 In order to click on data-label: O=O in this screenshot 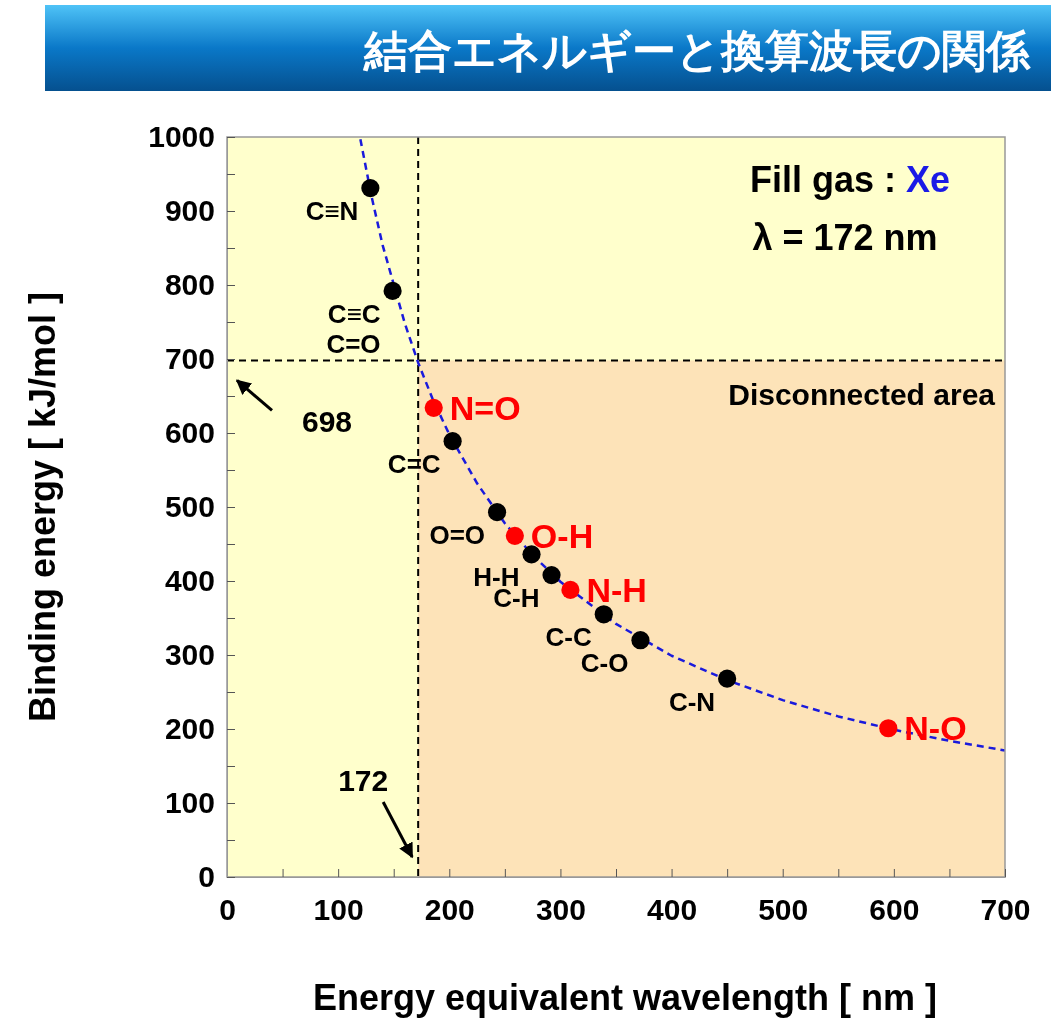, I will do `click(457, 535)`.